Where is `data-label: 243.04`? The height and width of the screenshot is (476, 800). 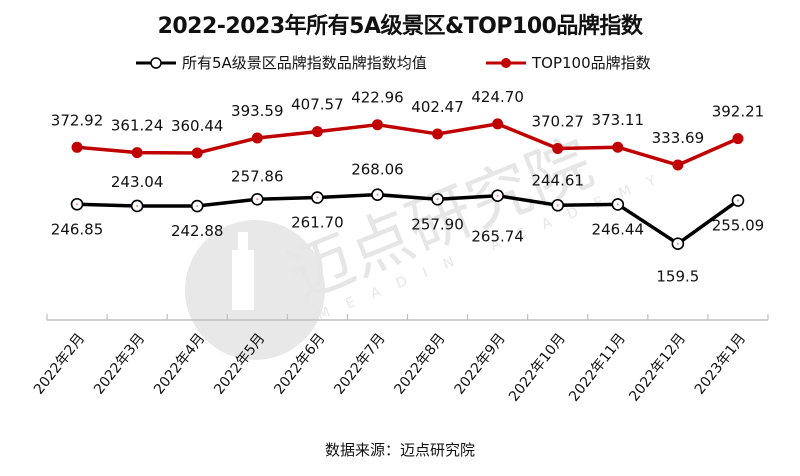 data-label: 243.04 is located at coordinates (137, 182).